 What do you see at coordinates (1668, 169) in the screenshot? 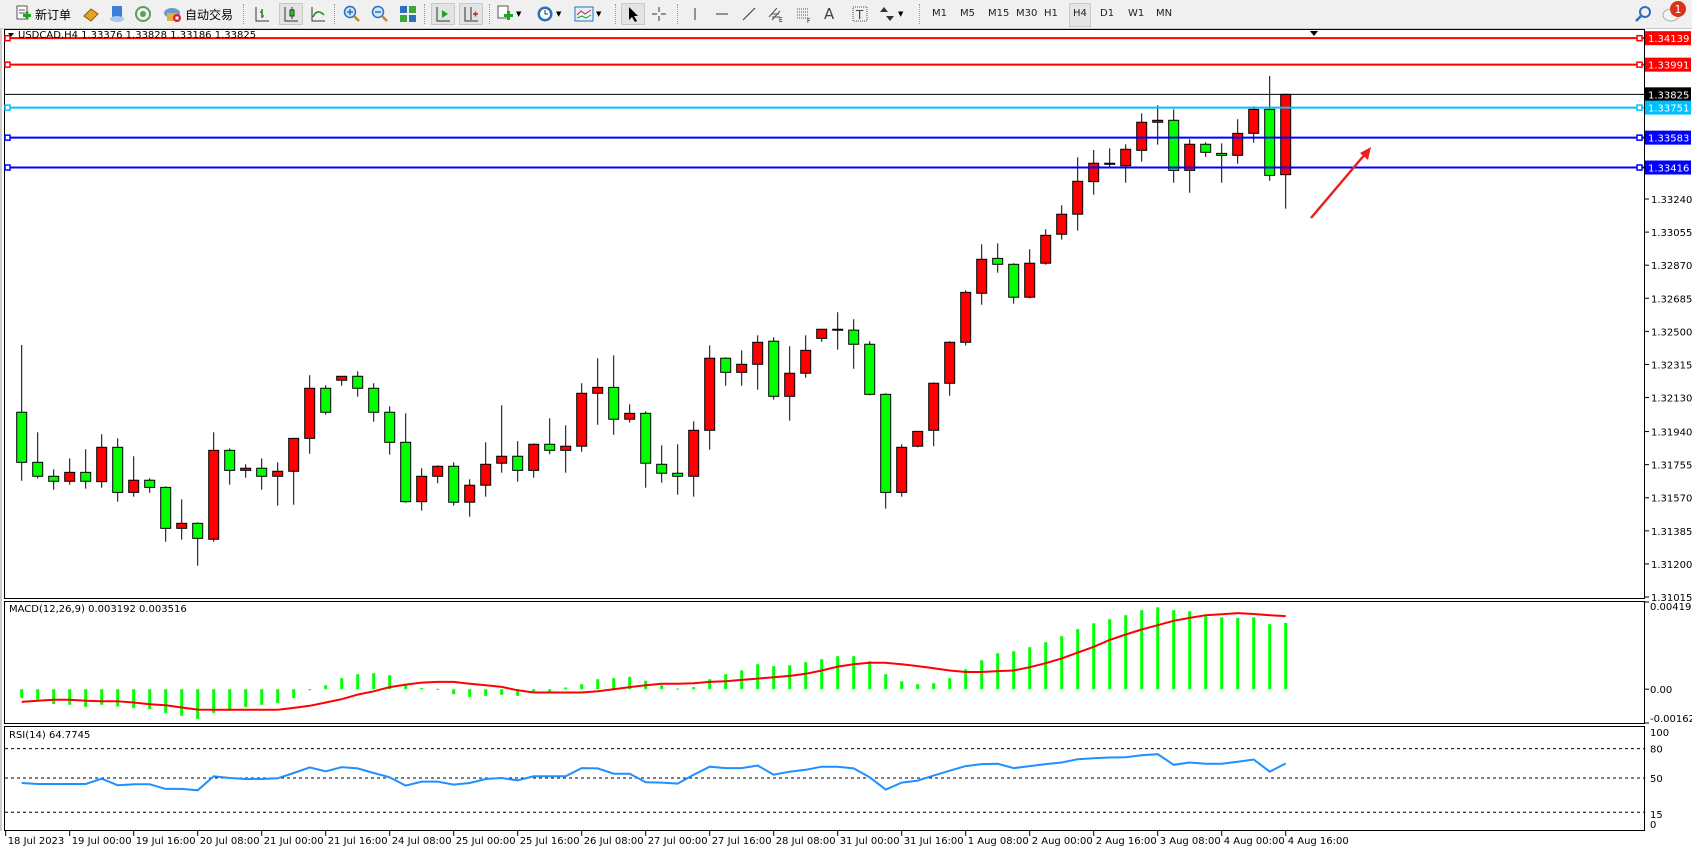
I see `level-price-label: 1.33416` at bounding box center [1668, 169].